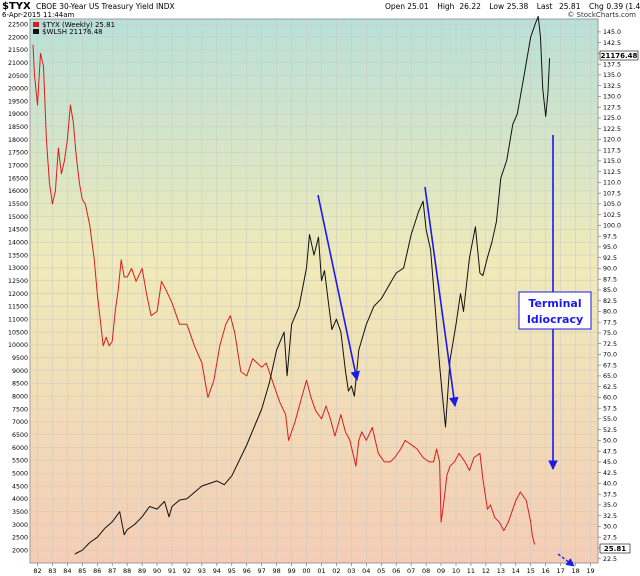 The width and height of the screenshot is (640, 576). What do you see at coordinates (486, 571) in the screenshot?
I see `x-tick-label: 12` at bounding box center [486, 571].